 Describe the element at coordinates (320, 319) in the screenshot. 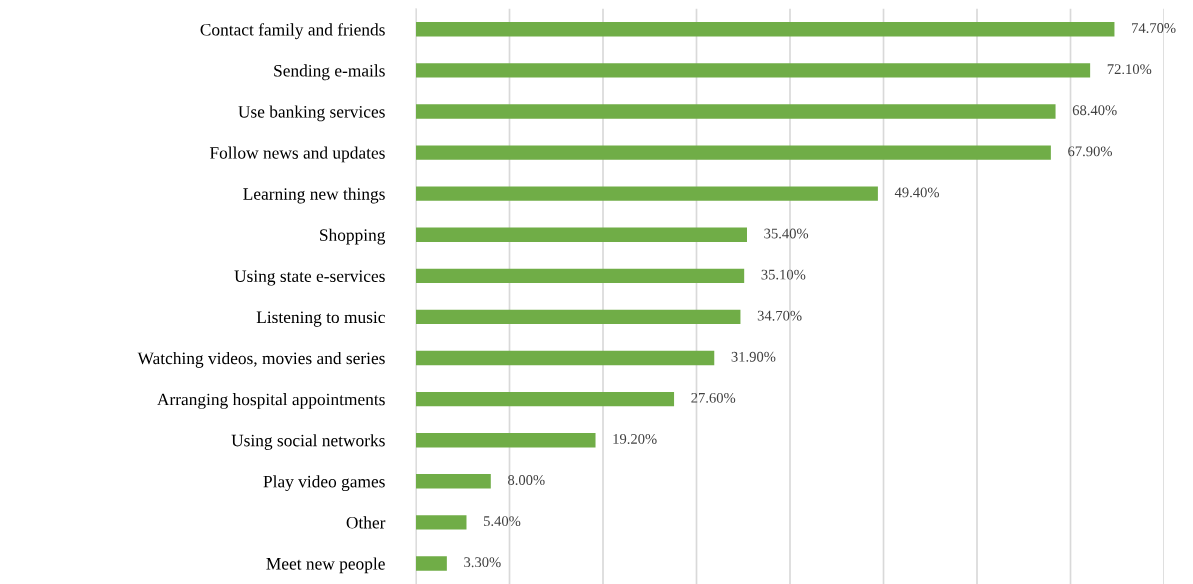

I see `y-tick-label: Listening to music` at that location.